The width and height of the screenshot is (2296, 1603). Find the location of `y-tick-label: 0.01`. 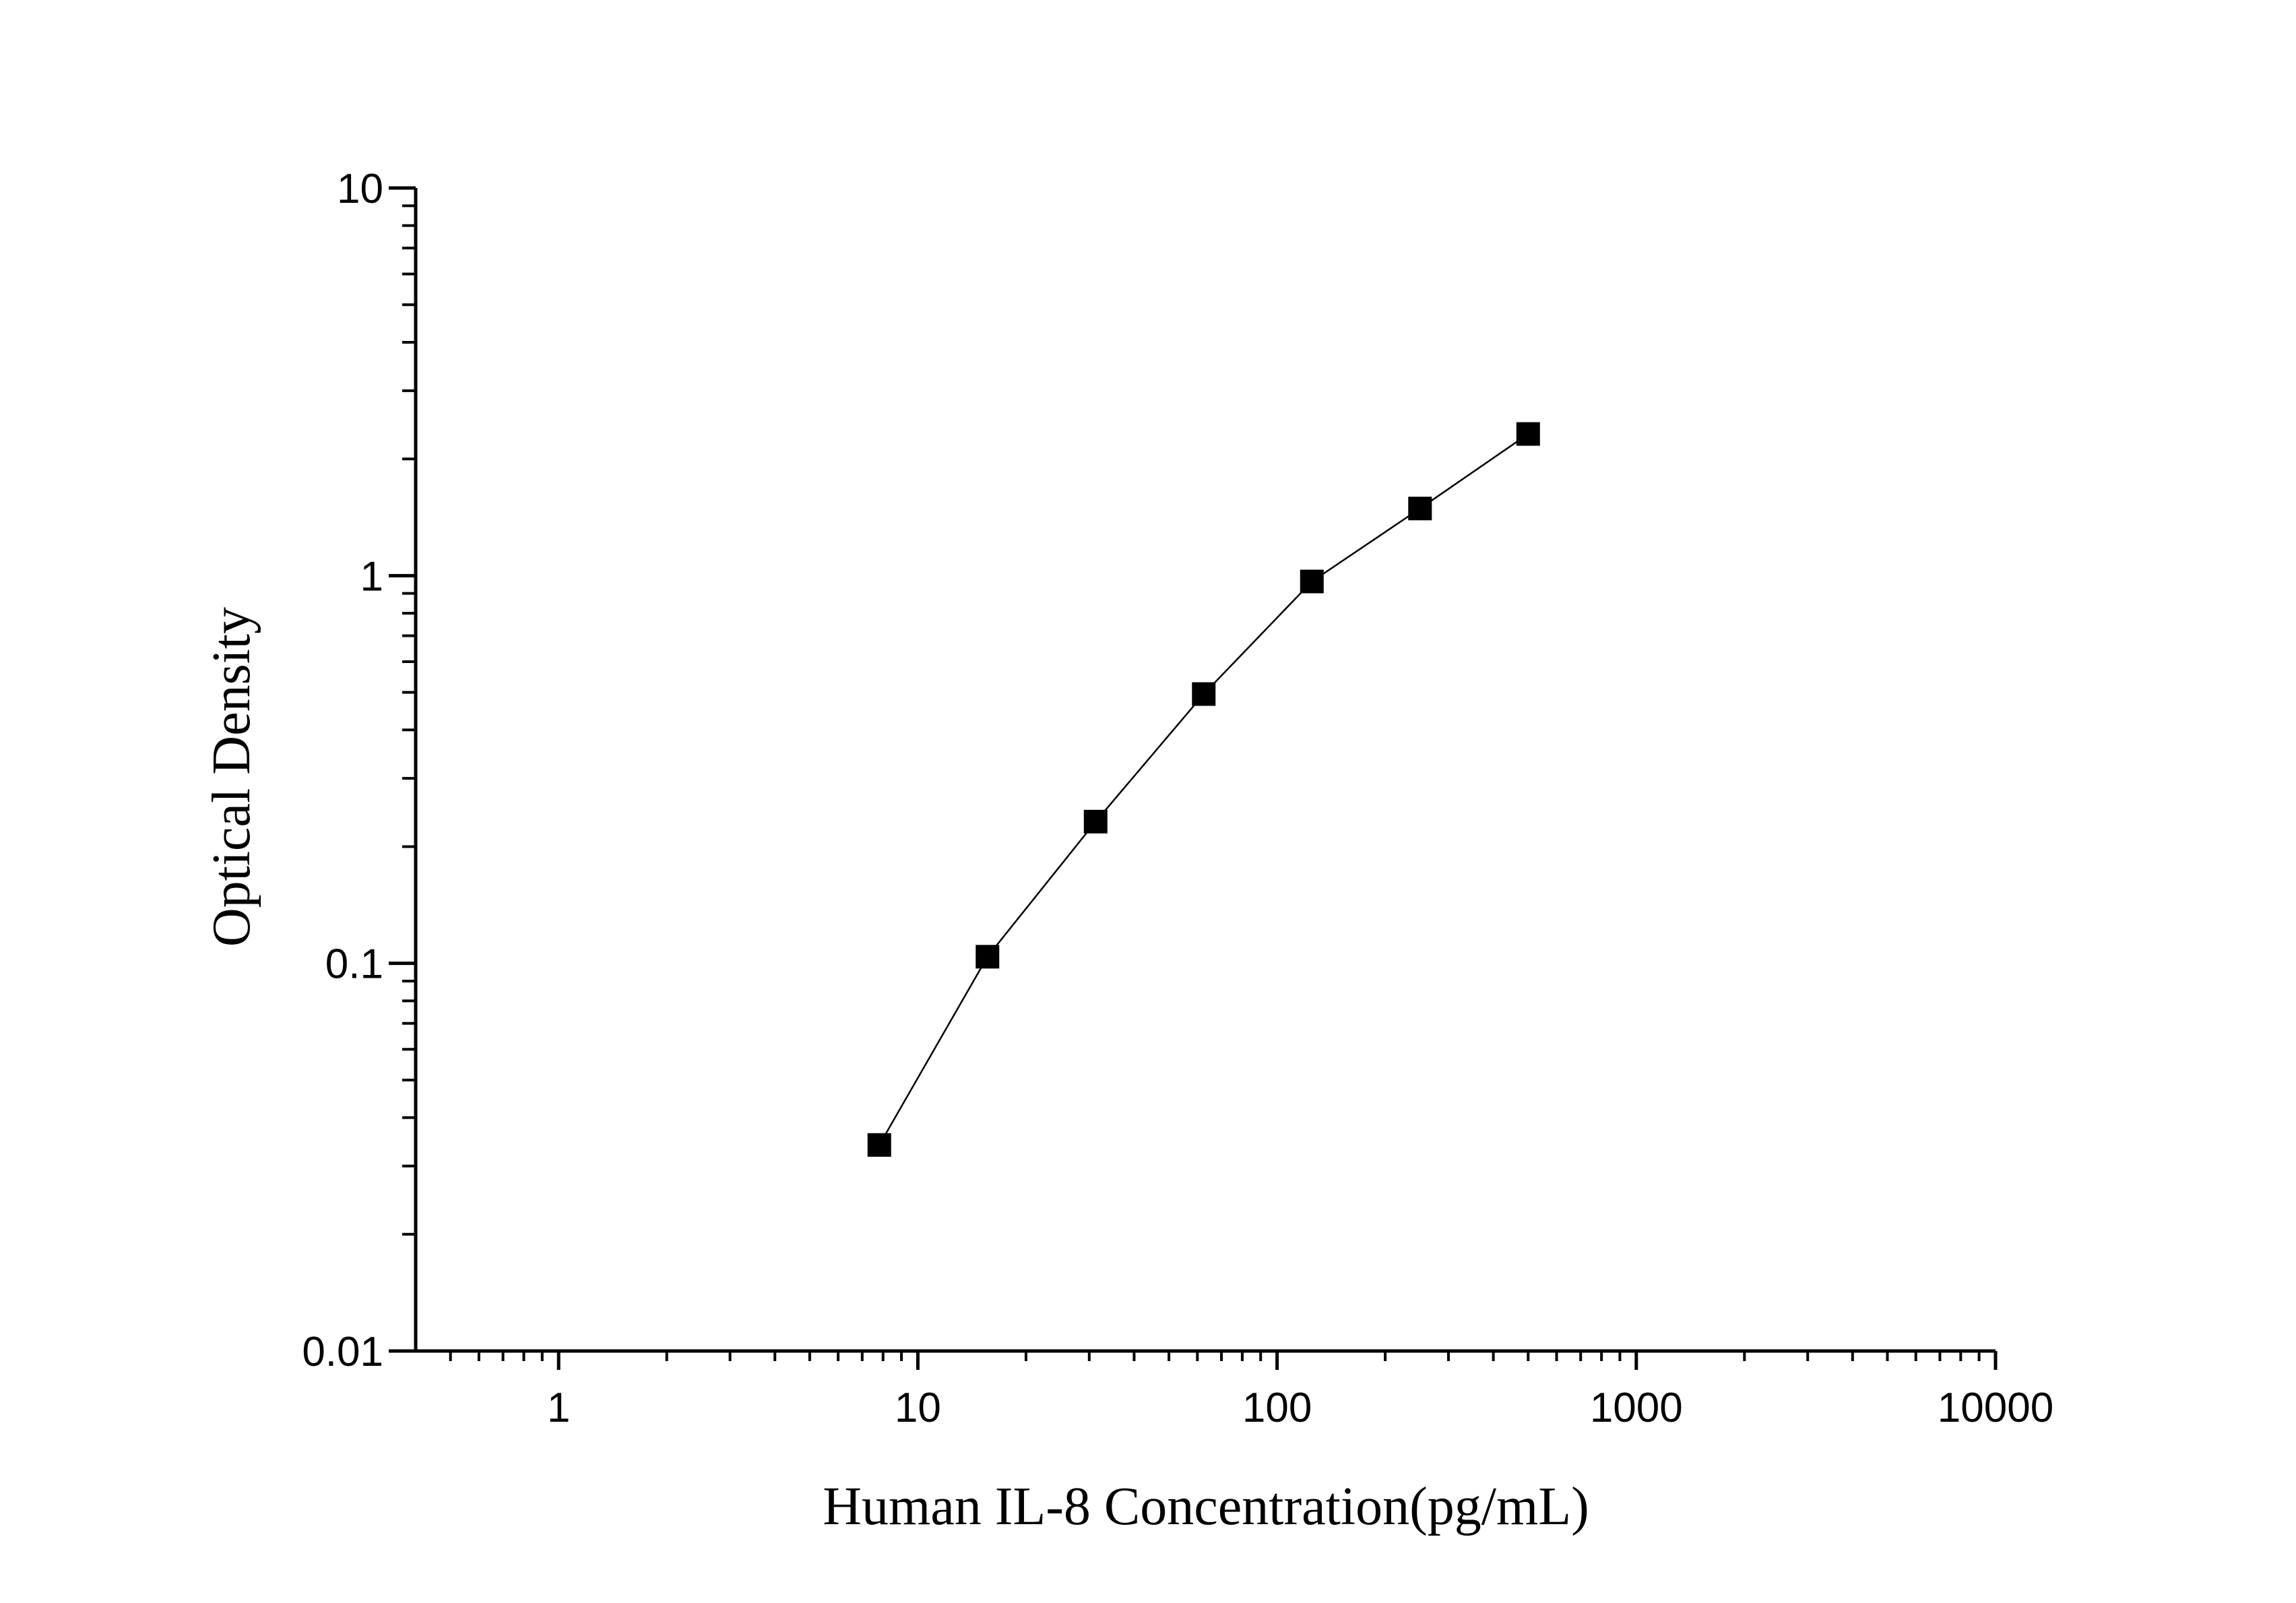

y-tick-label: 0.01 is located at coordinates (342, 1352).